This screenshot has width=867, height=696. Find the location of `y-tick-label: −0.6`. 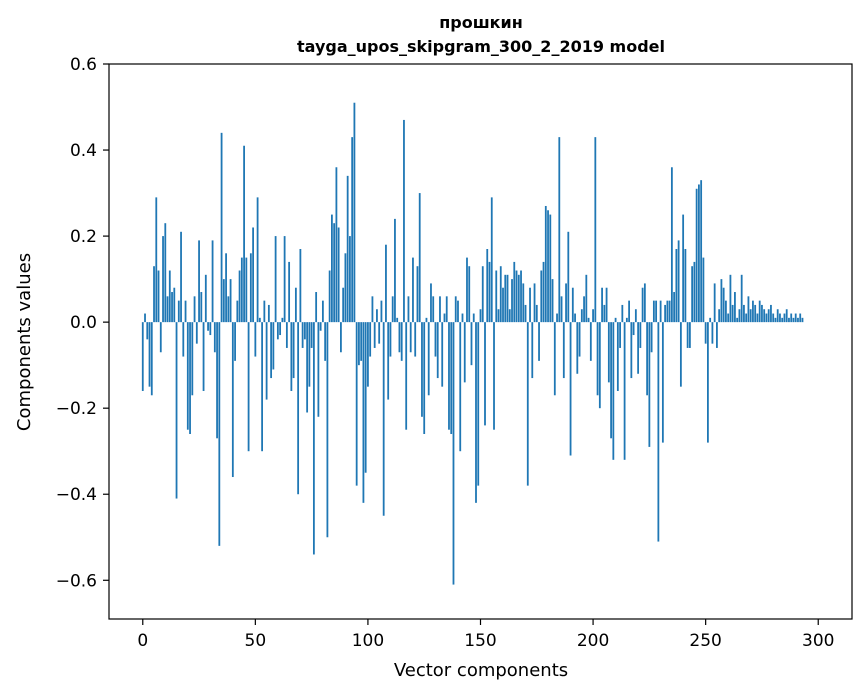

y-tick-label: −0.6 is located at coordinates (76, 581).